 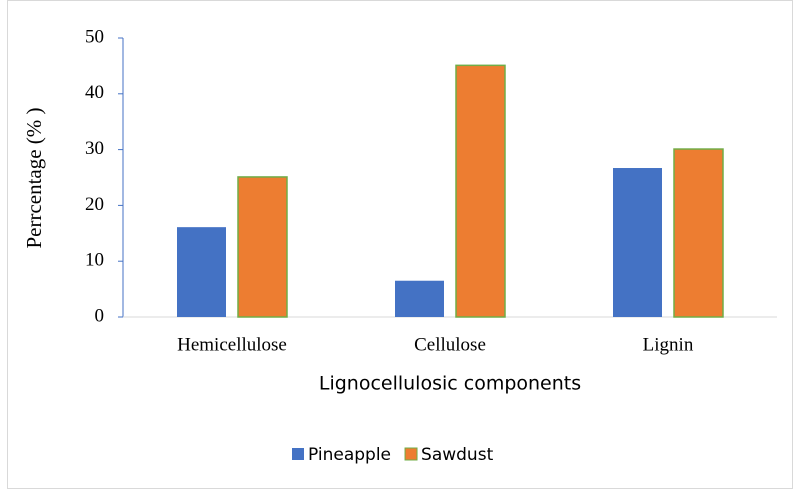 I want to click on y-tick-label: 10, so click(x=94, y=260).